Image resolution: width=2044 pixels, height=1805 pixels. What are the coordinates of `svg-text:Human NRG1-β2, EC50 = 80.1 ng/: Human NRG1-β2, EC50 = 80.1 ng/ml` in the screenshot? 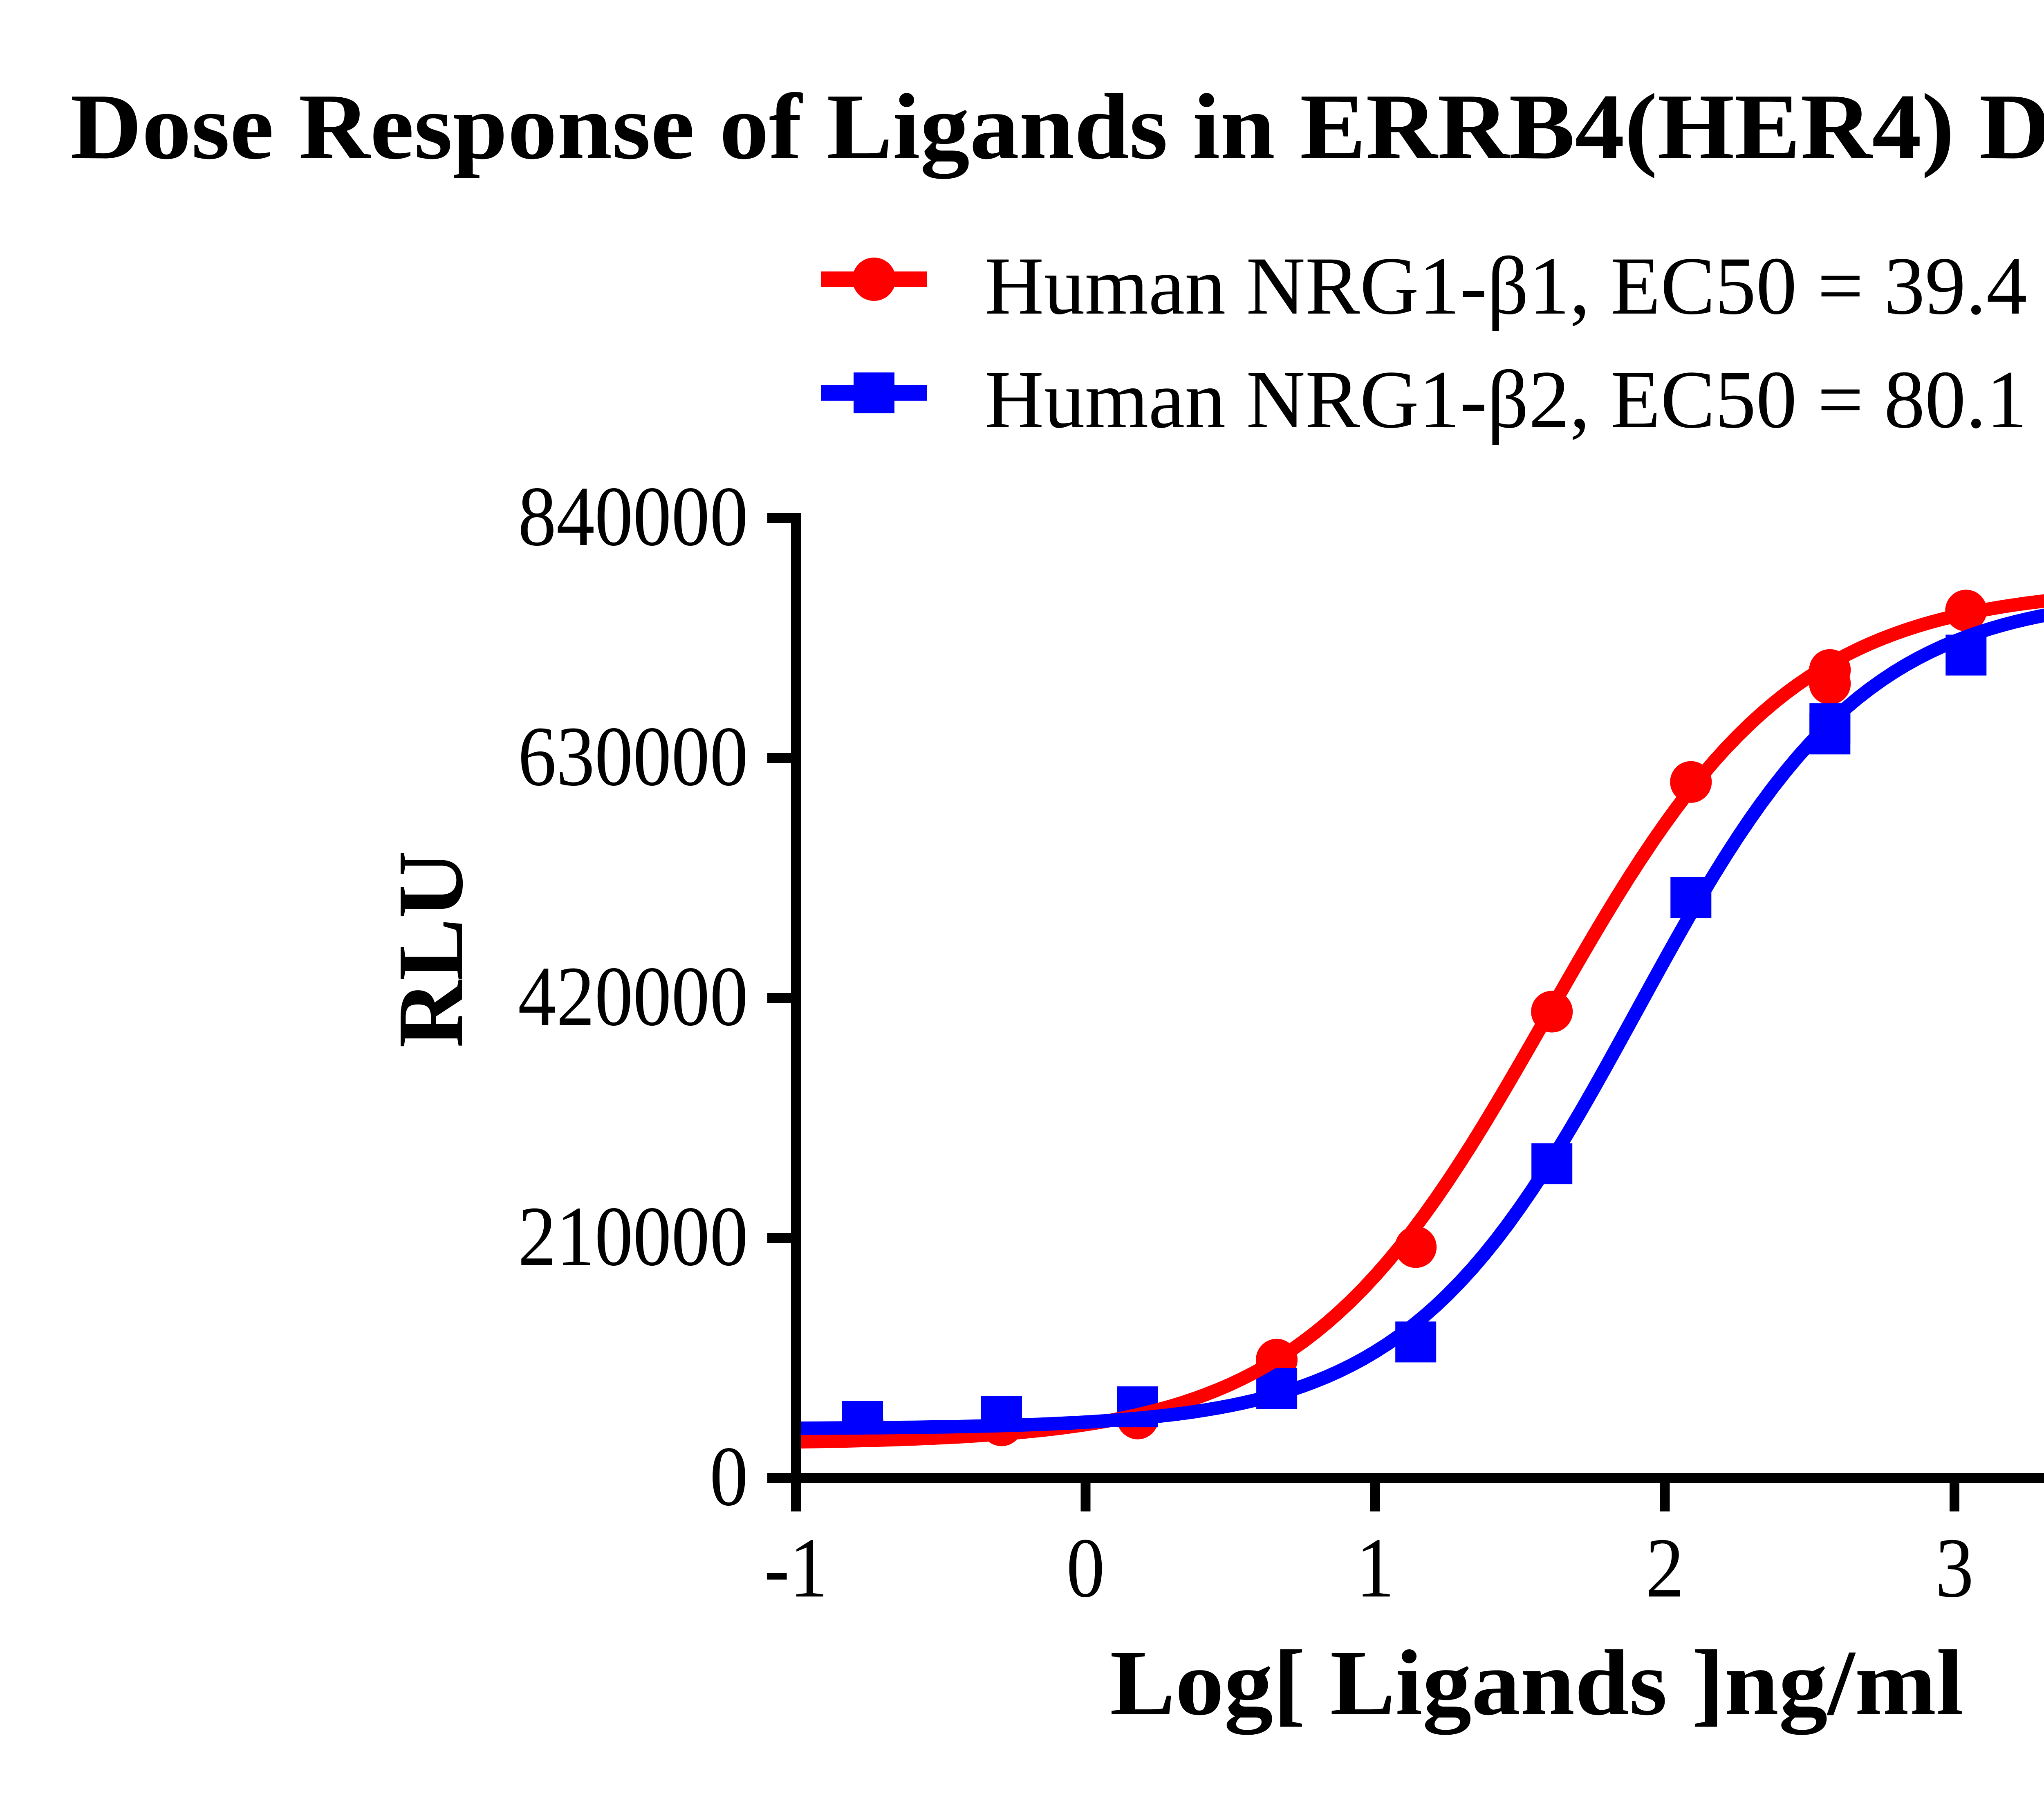 It's located at (1515, 399).